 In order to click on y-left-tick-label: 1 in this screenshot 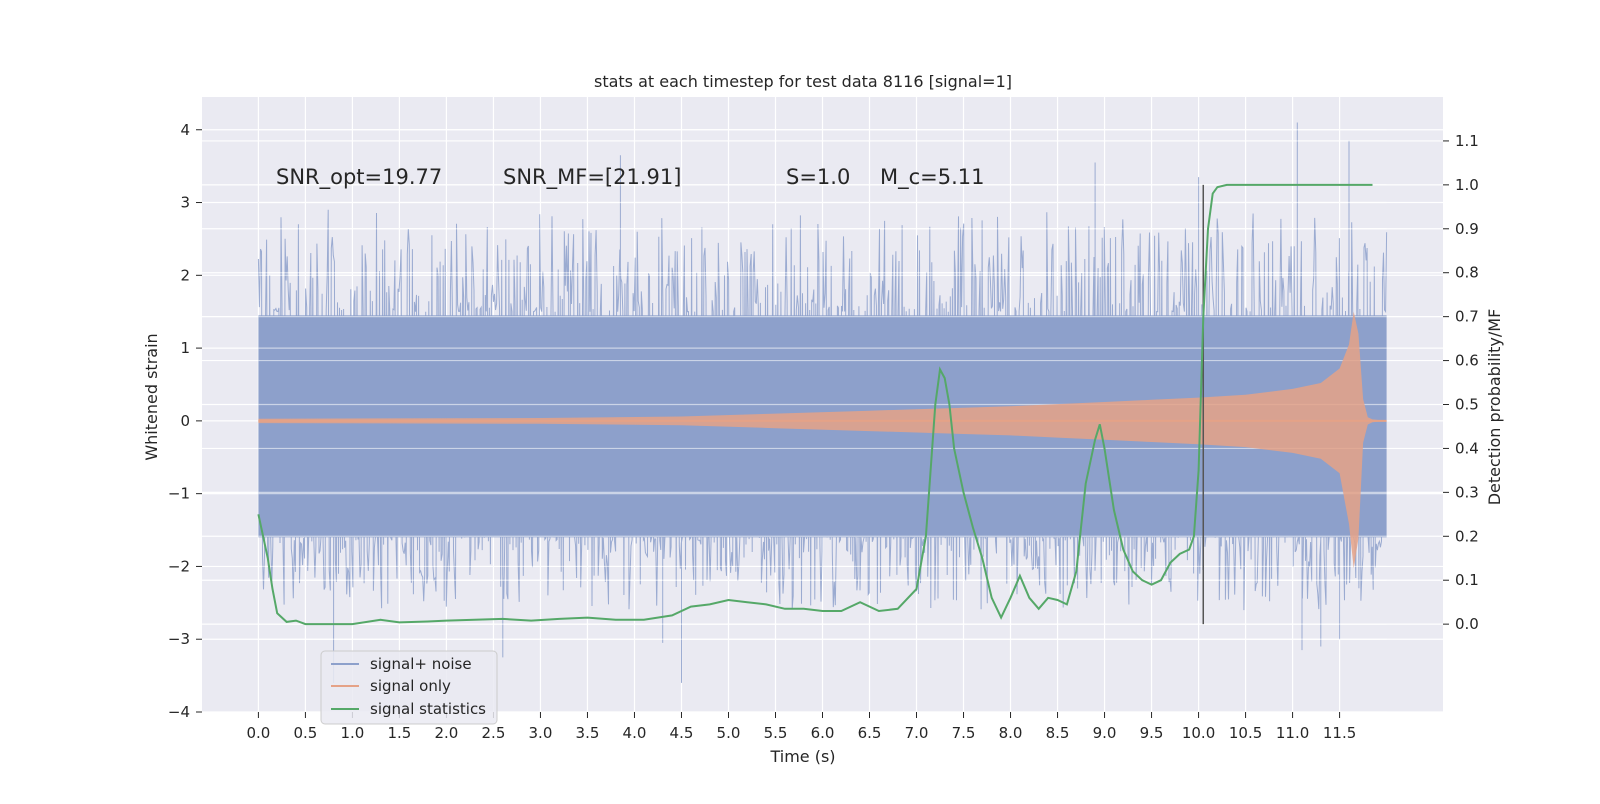, I will do `click(185, 348)`.